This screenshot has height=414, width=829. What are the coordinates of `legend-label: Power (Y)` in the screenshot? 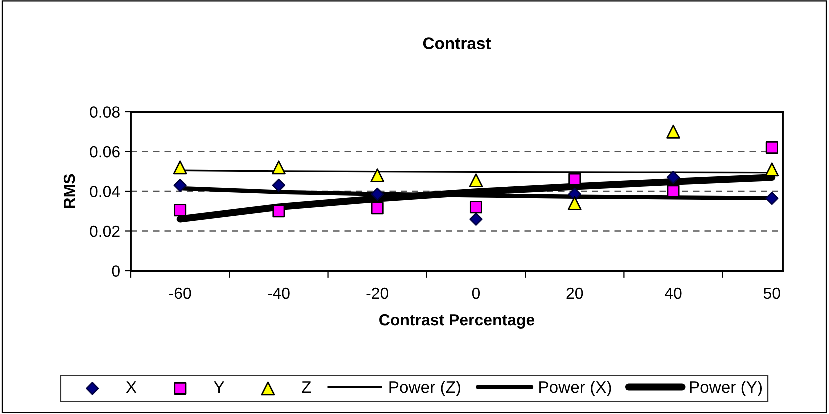 It's located at (726, 388).